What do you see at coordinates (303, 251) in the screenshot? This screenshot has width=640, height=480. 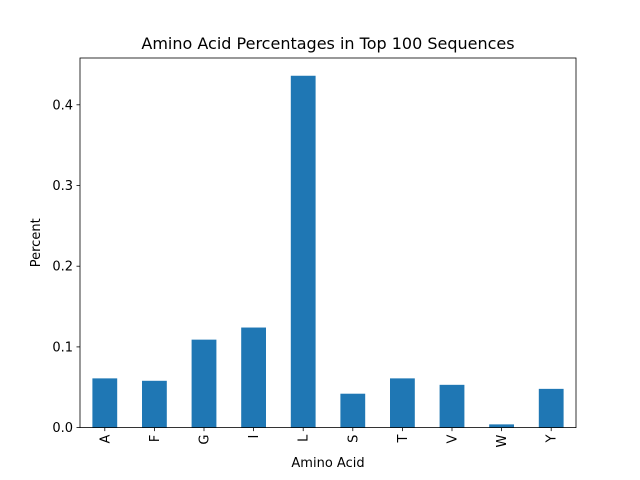 I see `bar-L` at bounding box center [303, 251].